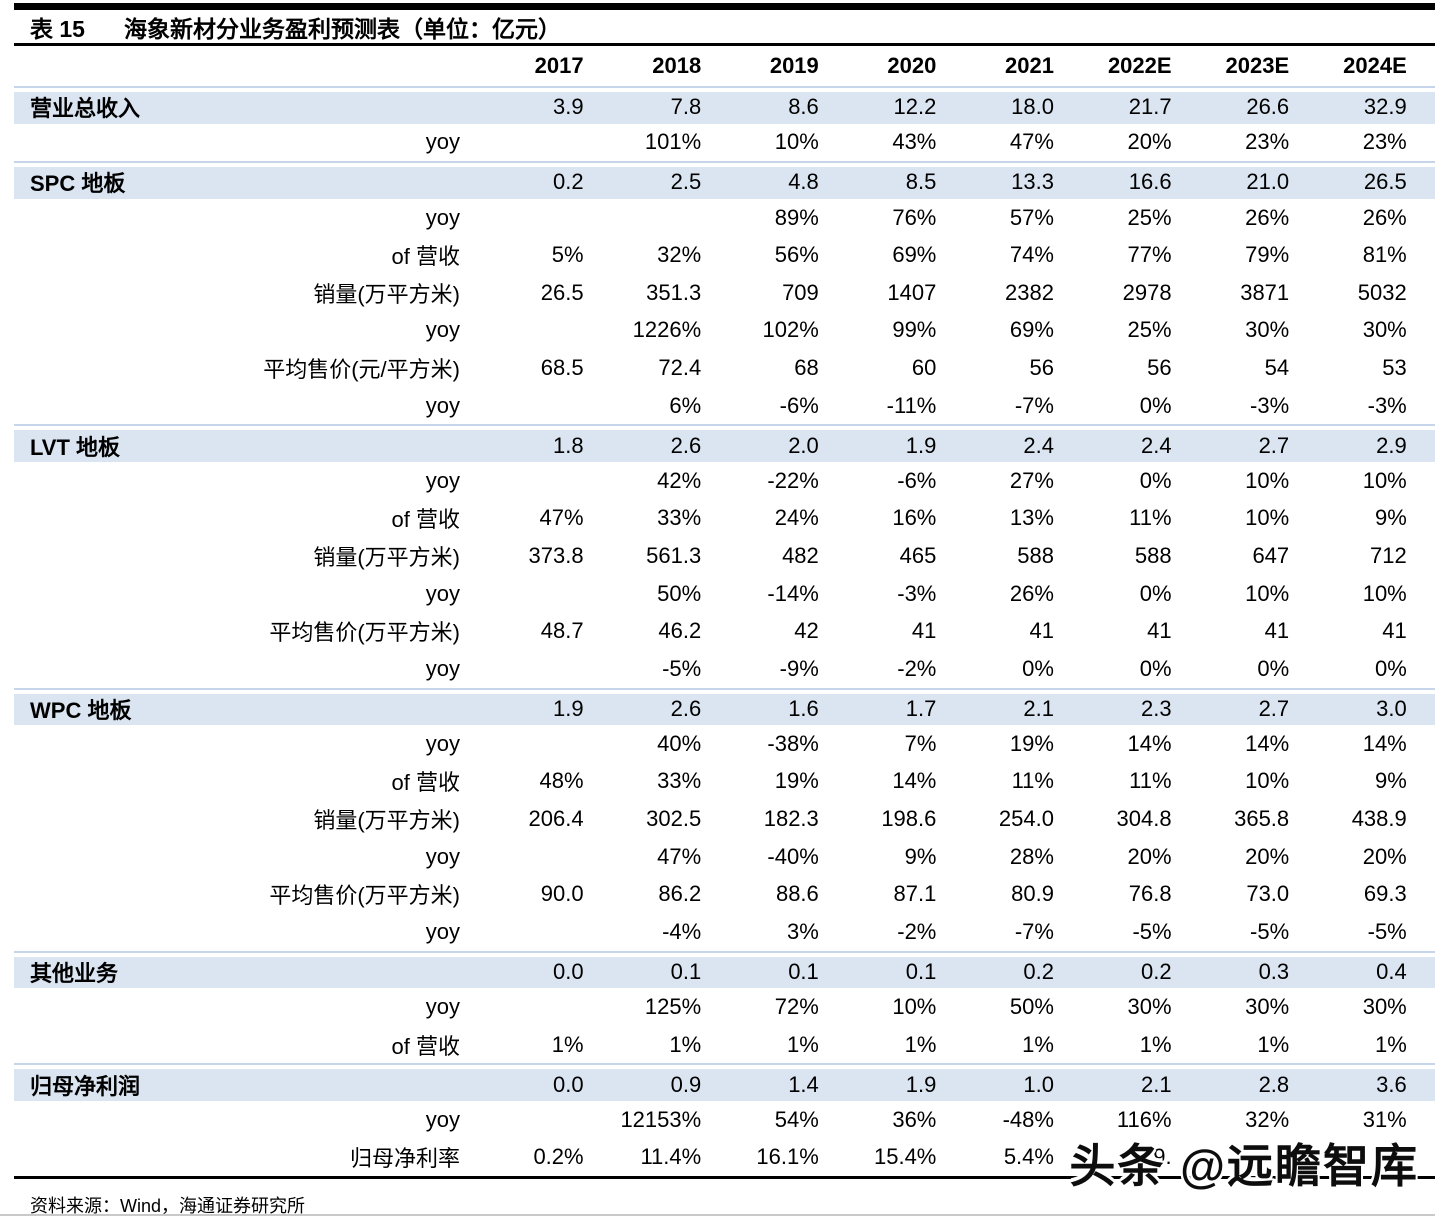 The height and width of the screenshot is (1217, 1435). I want to click on data-cell: 21.7, so click(1150, 107).